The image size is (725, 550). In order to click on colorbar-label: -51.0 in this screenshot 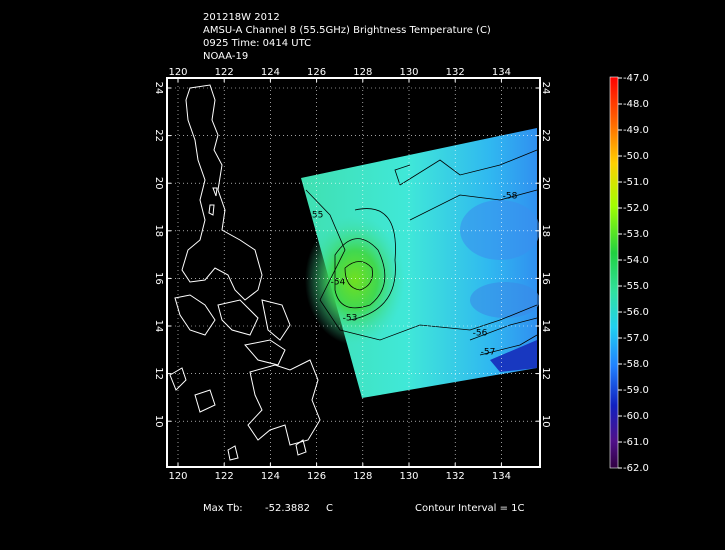, I will do `click(636, 182)`.